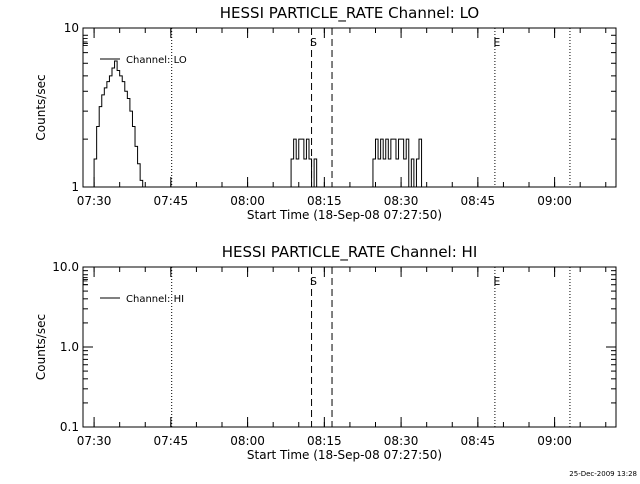 Image resolution: width=640 pixels, height=484 pixels. Describe the element at coordinates (69, 347) in the screenshot. I see `y-tick-label: 1.0` at that location.